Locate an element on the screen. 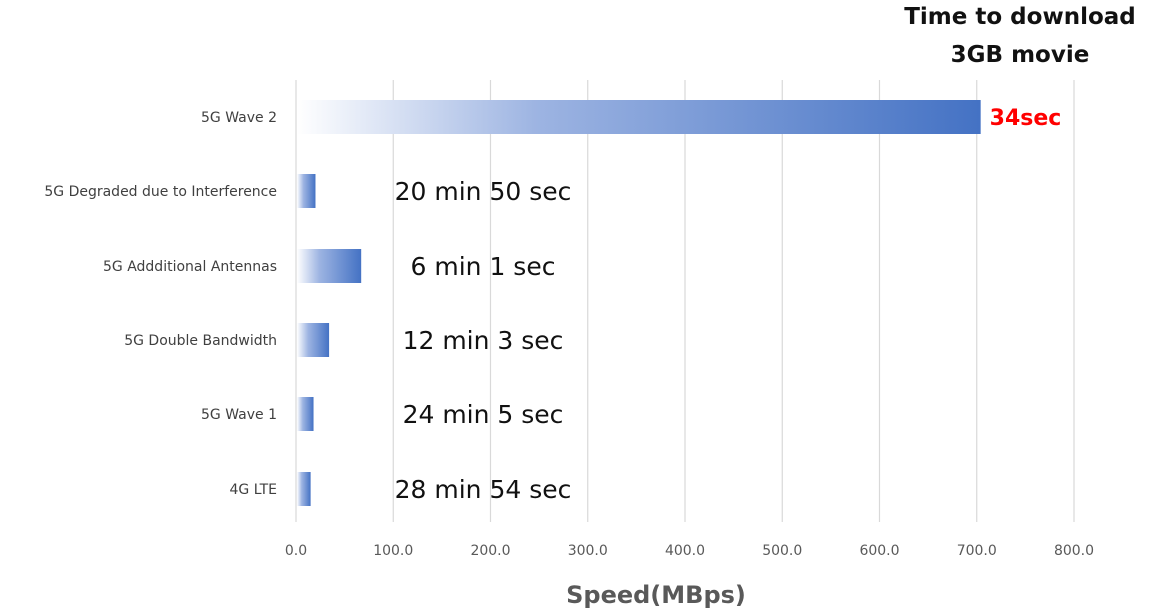  category-label: 5G Degraded due to Interference is located at coordinates (160, 192).